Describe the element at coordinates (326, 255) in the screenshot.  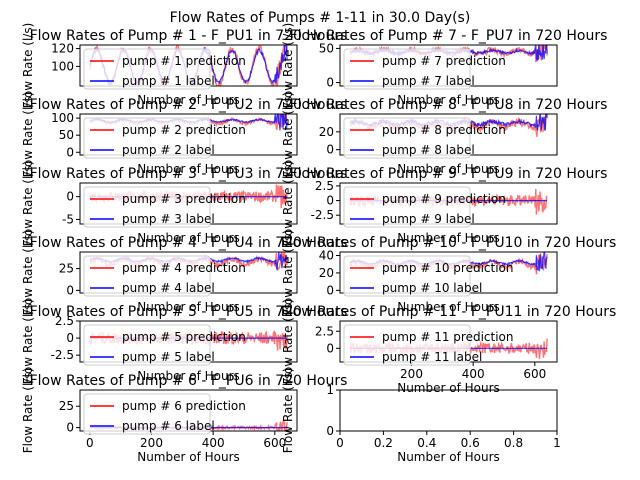
I see `y-tick-label: 40` at that location.